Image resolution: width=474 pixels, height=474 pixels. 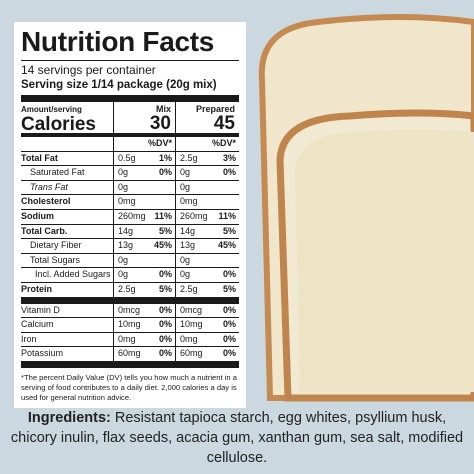 I want to click on prepared-amount: 0mcg, so click(x=195, y=310).